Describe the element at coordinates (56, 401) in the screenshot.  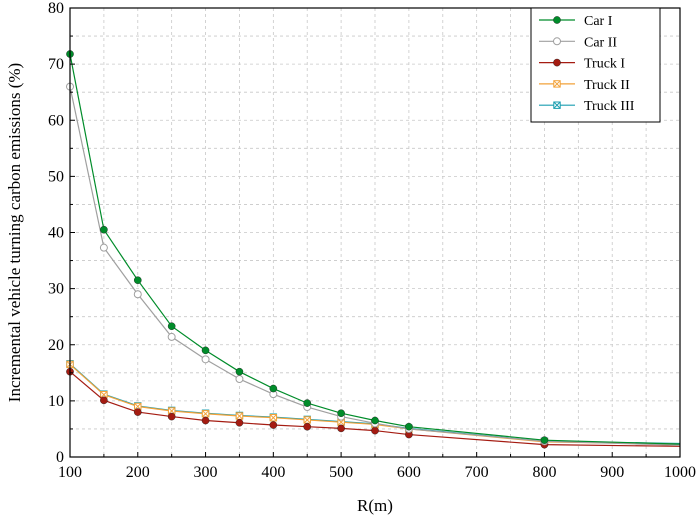
I see `y-tick-label: 10` at that location.